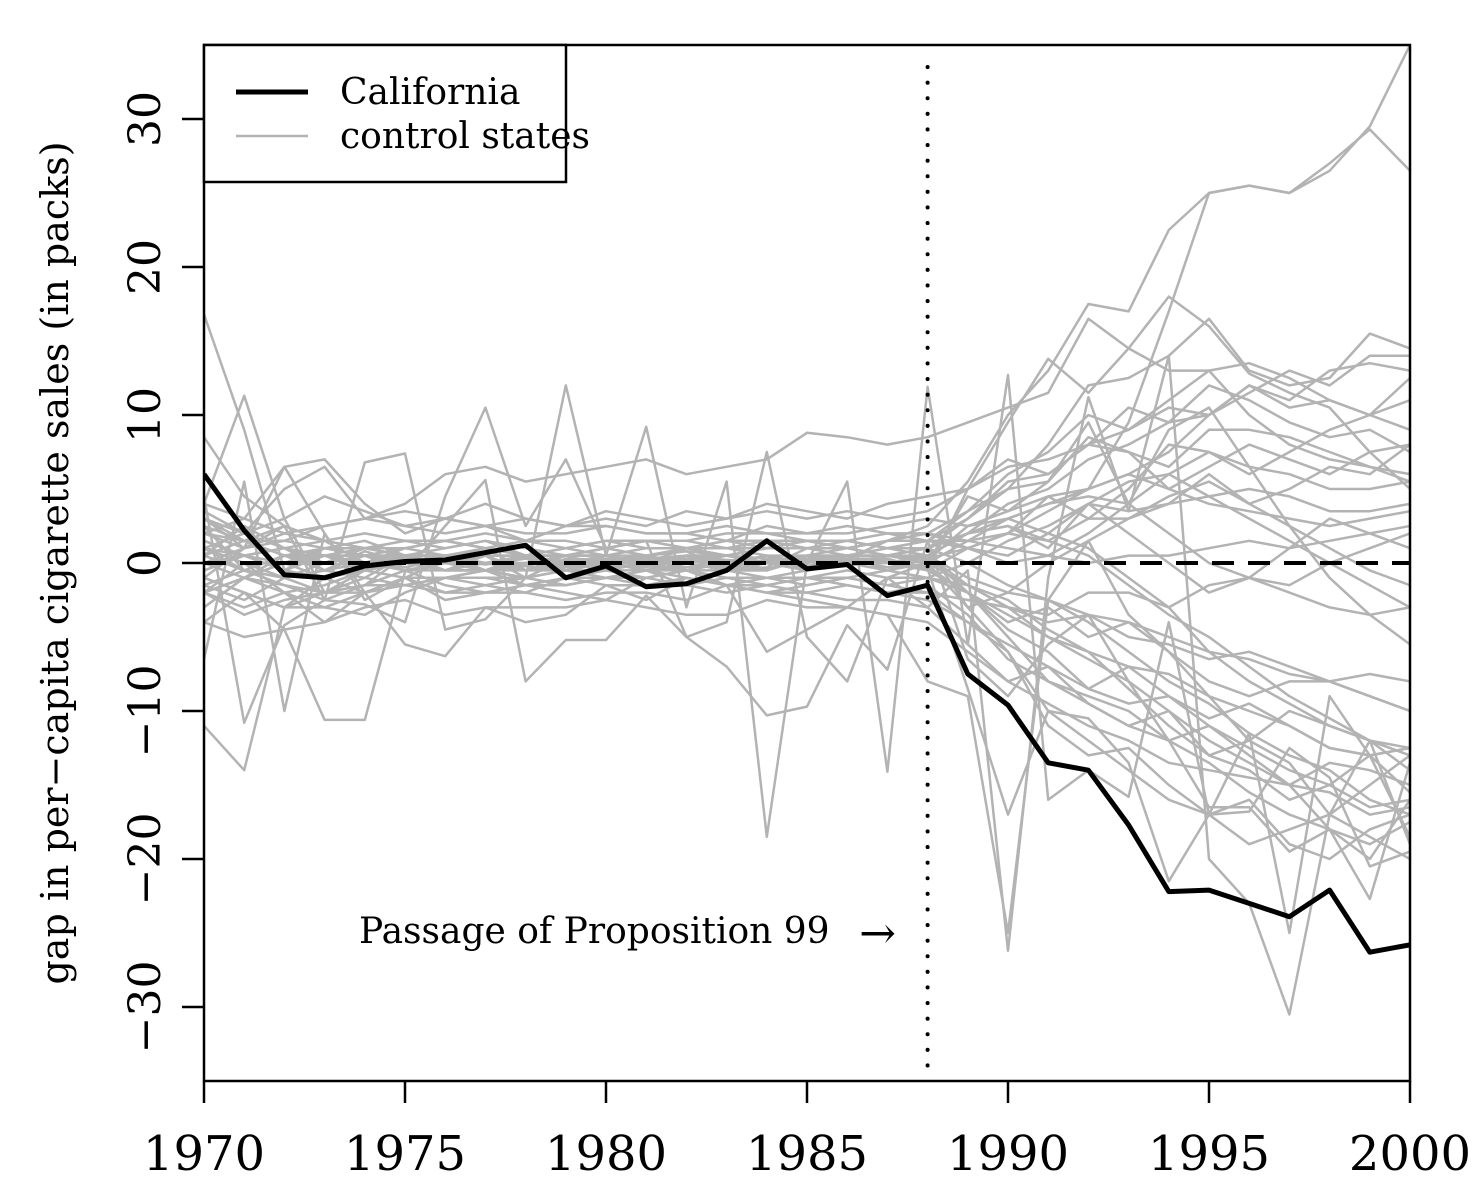 The image size is (1480, 1198). Describe the element at coordinates (145, 119) in the screenshot. I see `y-tick-label-30: 30` at that location.